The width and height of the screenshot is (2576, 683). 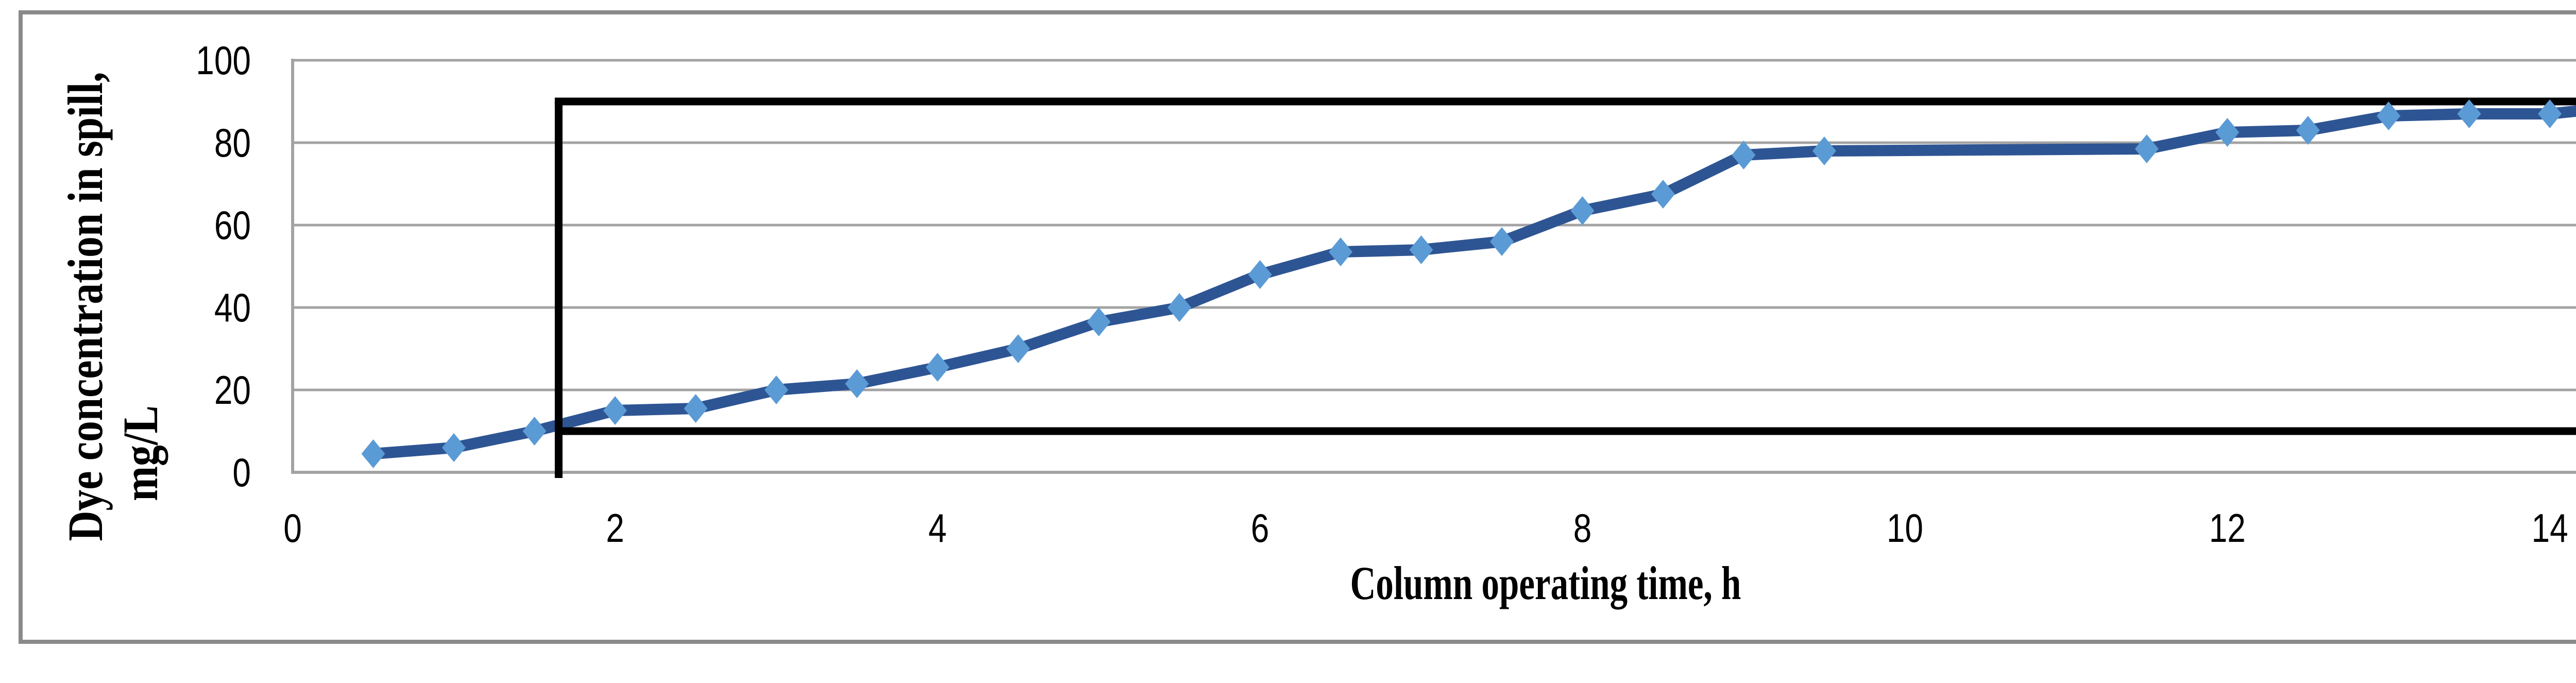 I want to click on y-tick-label-60: 60, so click(x=232, y=225).